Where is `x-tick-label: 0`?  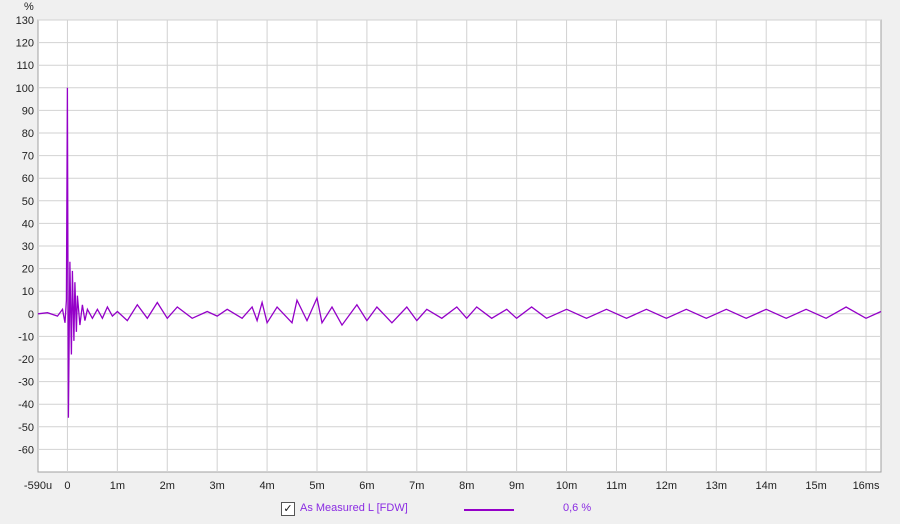
x-tick-label: 0 is located at coordinates (67, 486).